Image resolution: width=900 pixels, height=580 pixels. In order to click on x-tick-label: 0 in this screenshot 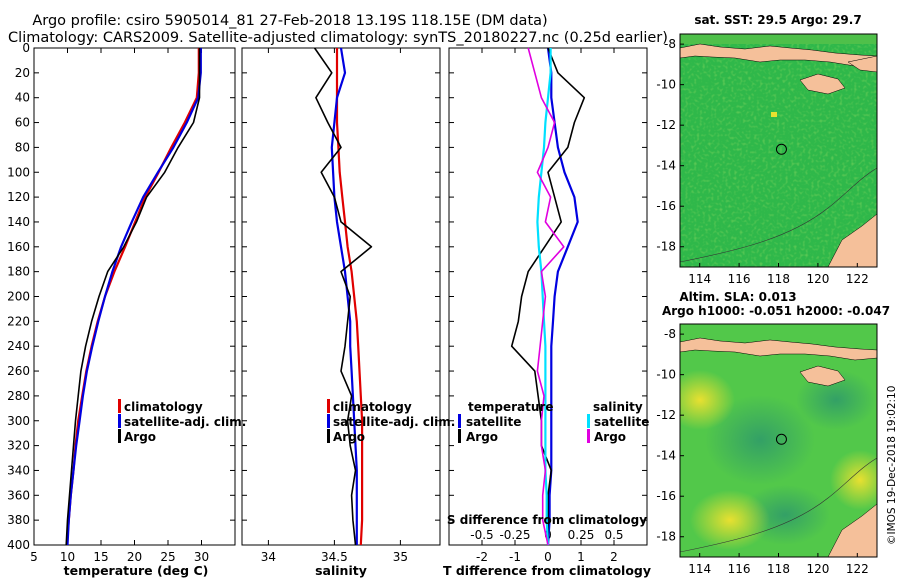, I will do `click(548, 557)`.